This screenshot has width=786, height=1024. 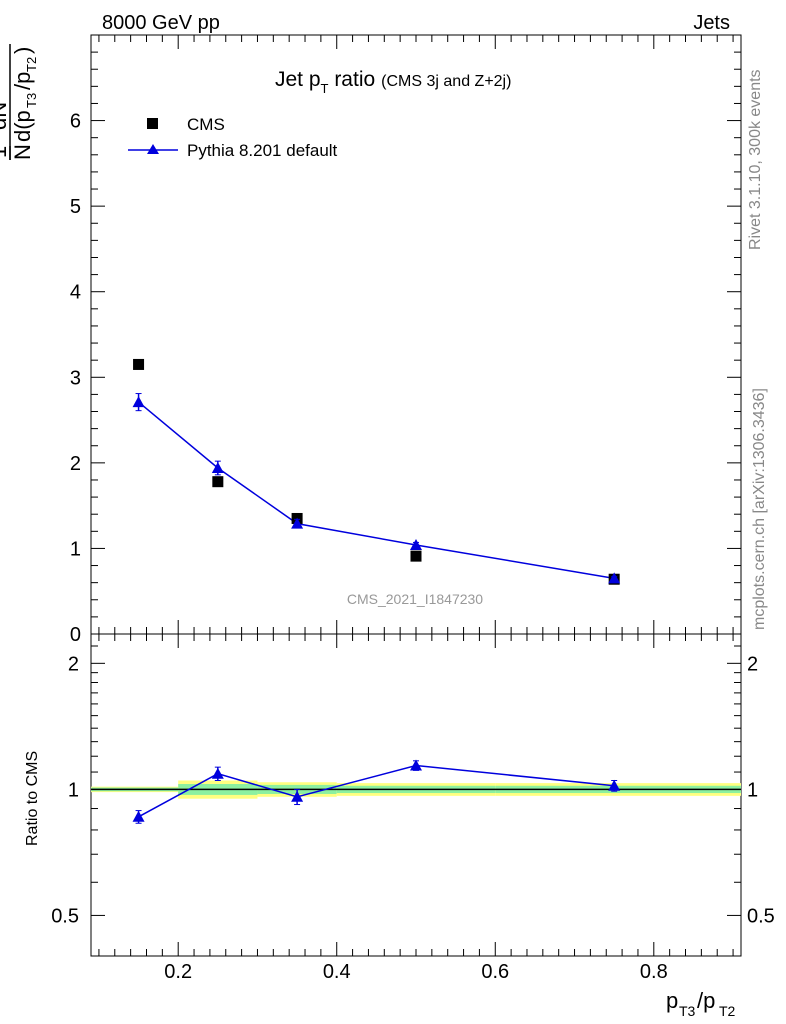 What do you see at coordinates (19, 102) in the screenshot?
I see `main-ylabel: N d(p T3 /p T2 ) 1 dN` at bounding box center [19, 102].